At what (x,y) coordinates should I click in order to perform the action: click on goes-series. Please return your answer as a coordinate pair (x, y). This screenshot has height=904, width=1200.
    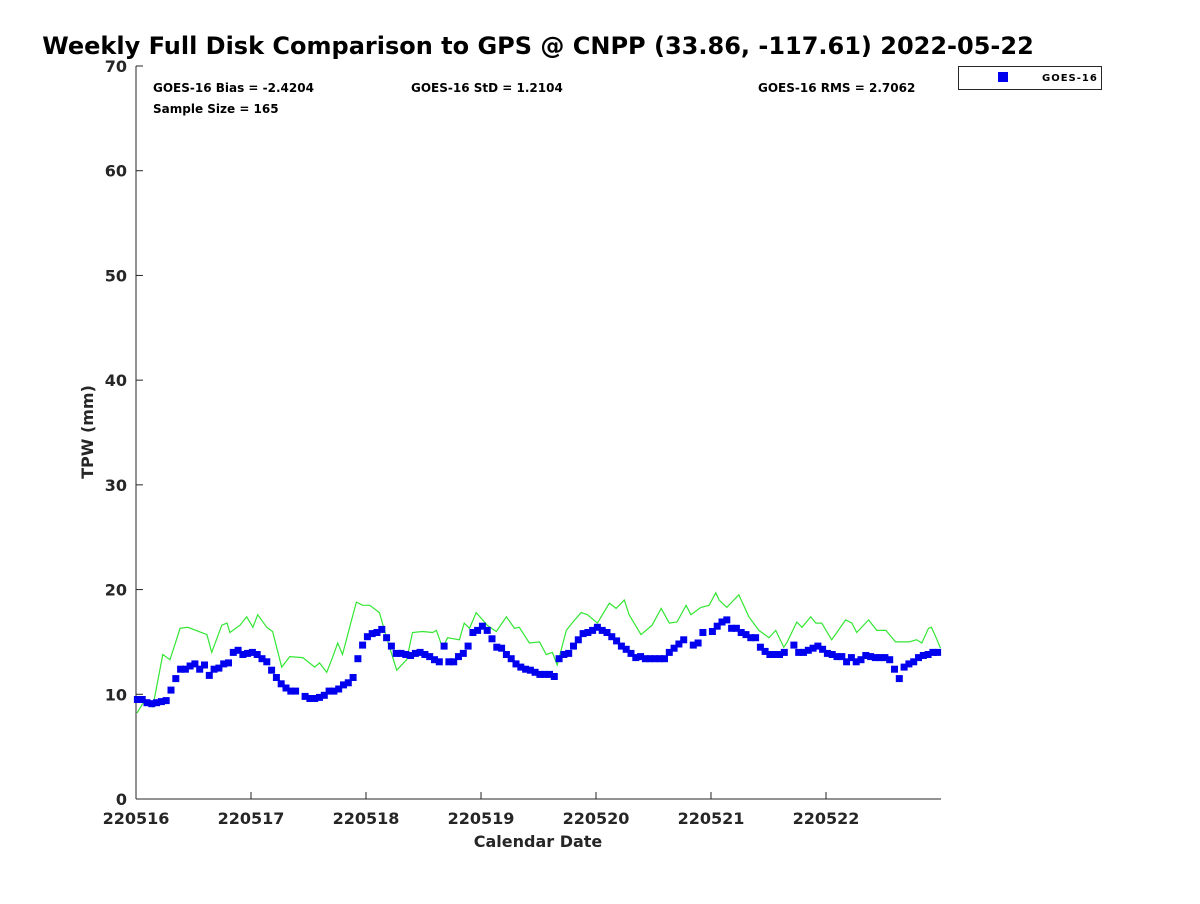
    Looking at the image, I should click on (537, 662).